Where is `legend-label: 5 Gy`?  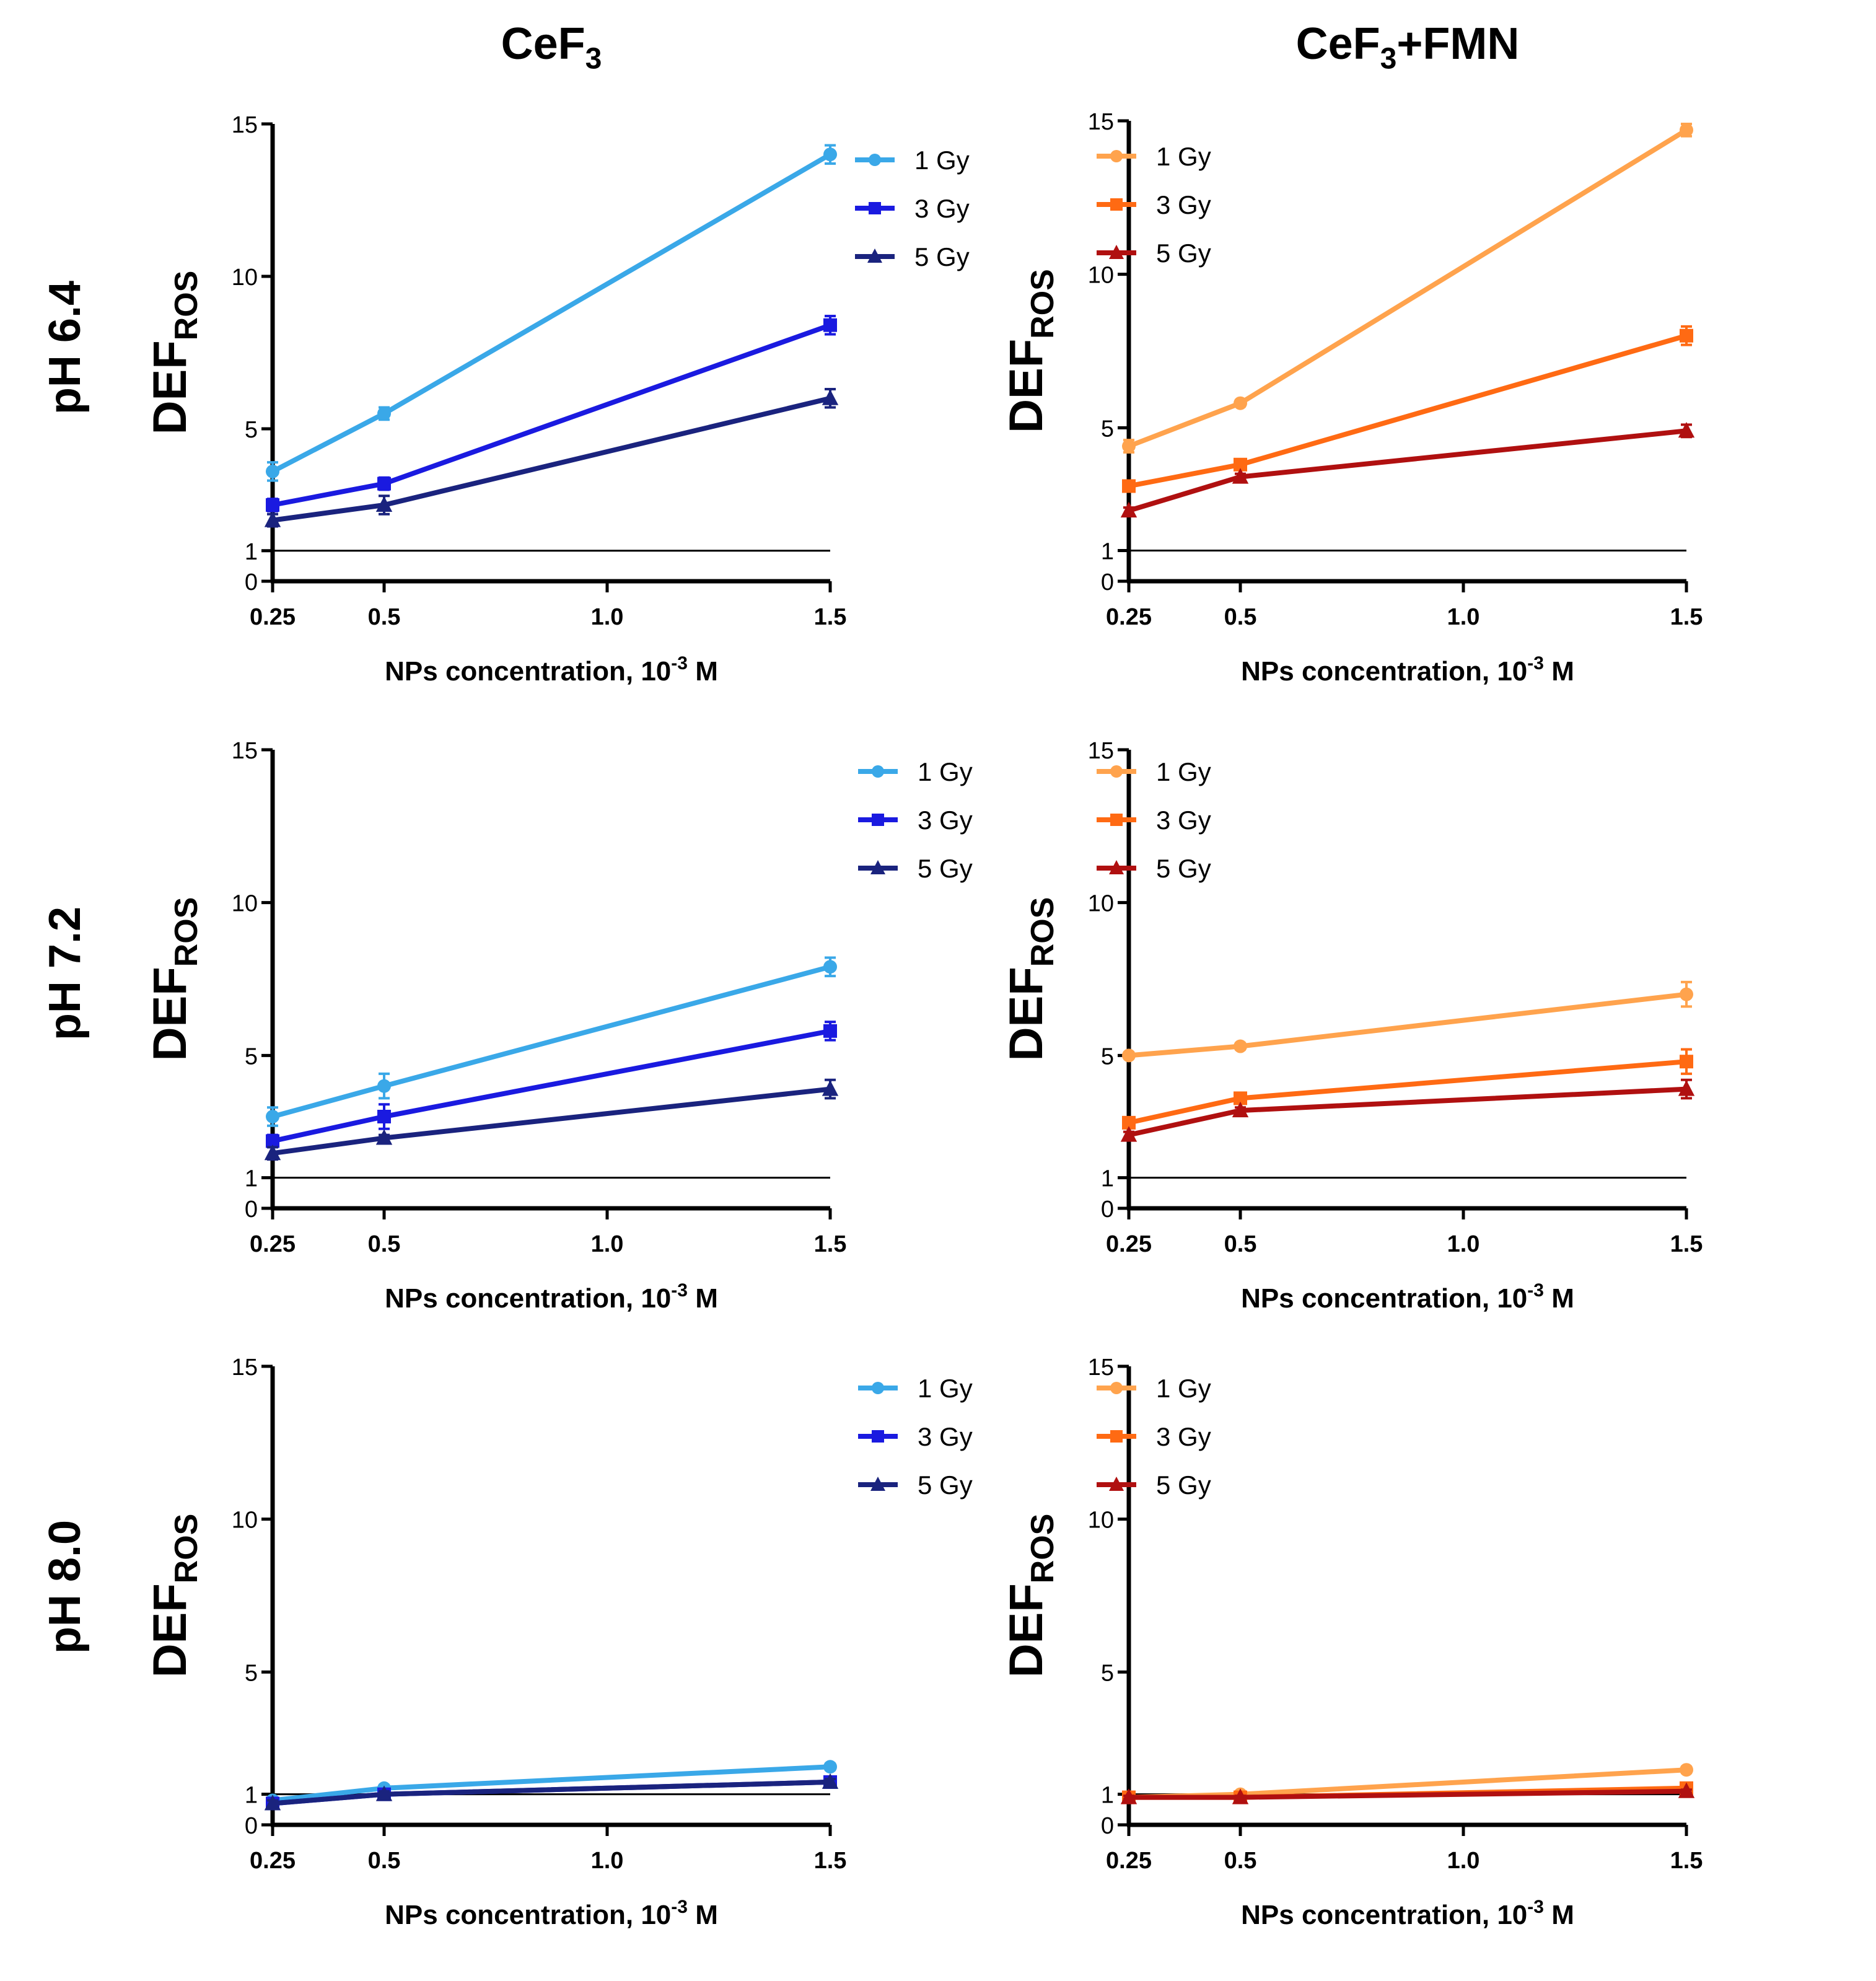
legend-label: 5 Gy is located at coordinates (1183, 1485).